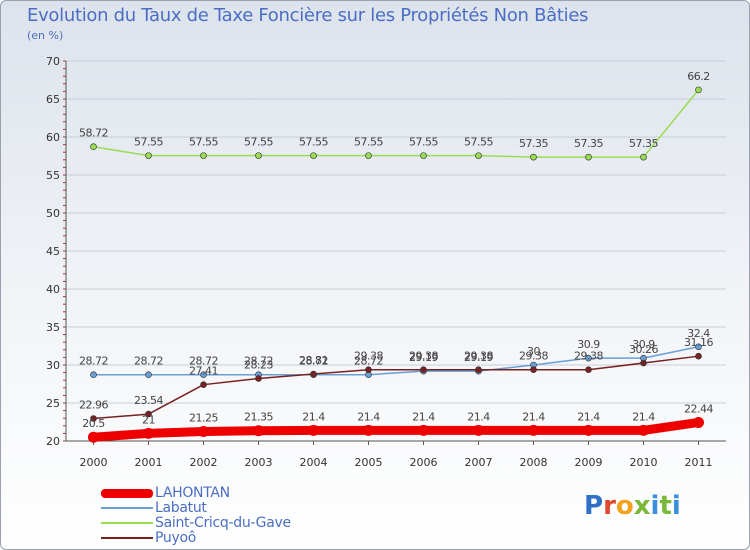  I want to click on x-tick-label: 2007, so click(479, 462).